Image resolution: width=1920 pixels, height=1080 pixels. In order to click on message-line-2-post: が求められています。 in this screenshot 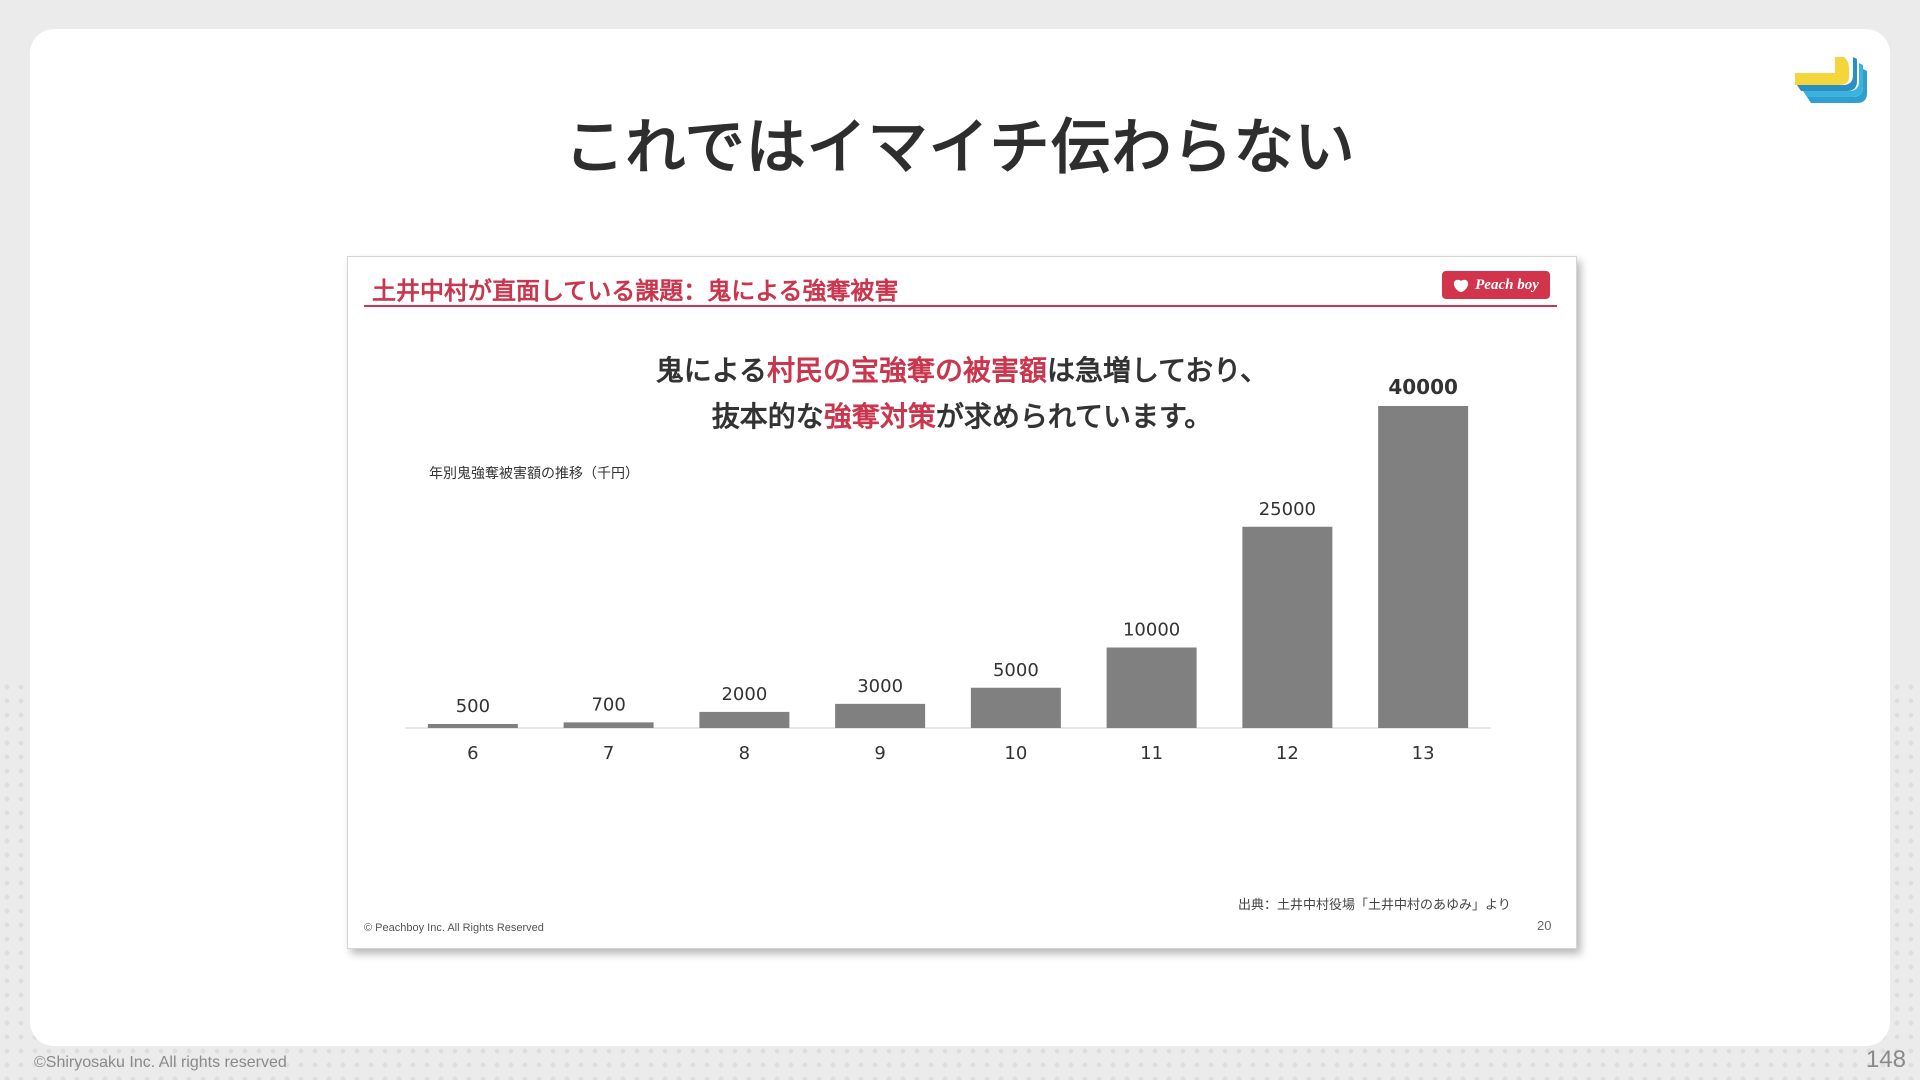, I will do `click(1074, 416)`.